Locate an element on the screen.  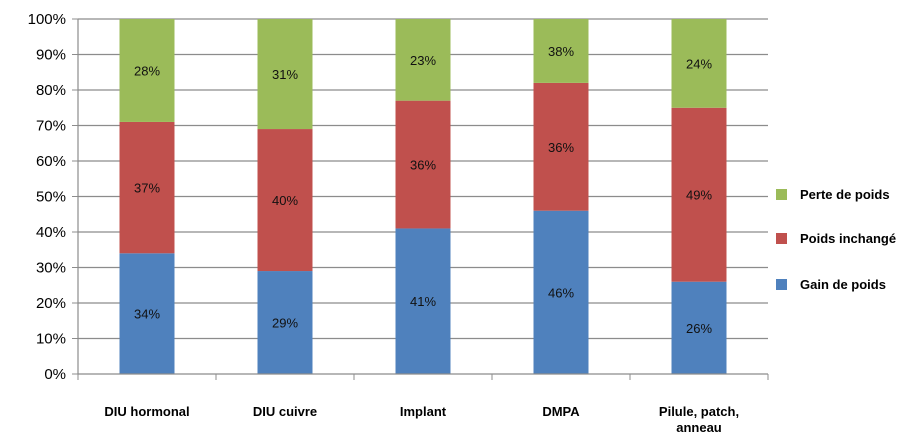
data-label: 38% is located at coordinates (561, 51).